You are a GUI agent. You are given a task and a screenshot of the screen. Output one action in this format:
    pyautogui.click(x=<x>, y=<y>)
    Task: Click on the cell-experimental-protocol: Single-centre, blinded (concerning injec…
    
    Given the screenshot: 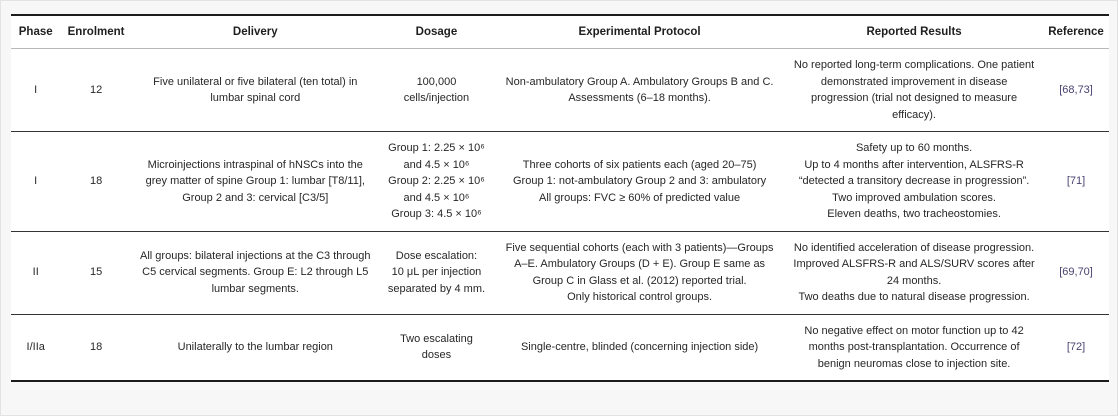 What is the action you would take?
    pyautogui.click(x=640, y=347)
    